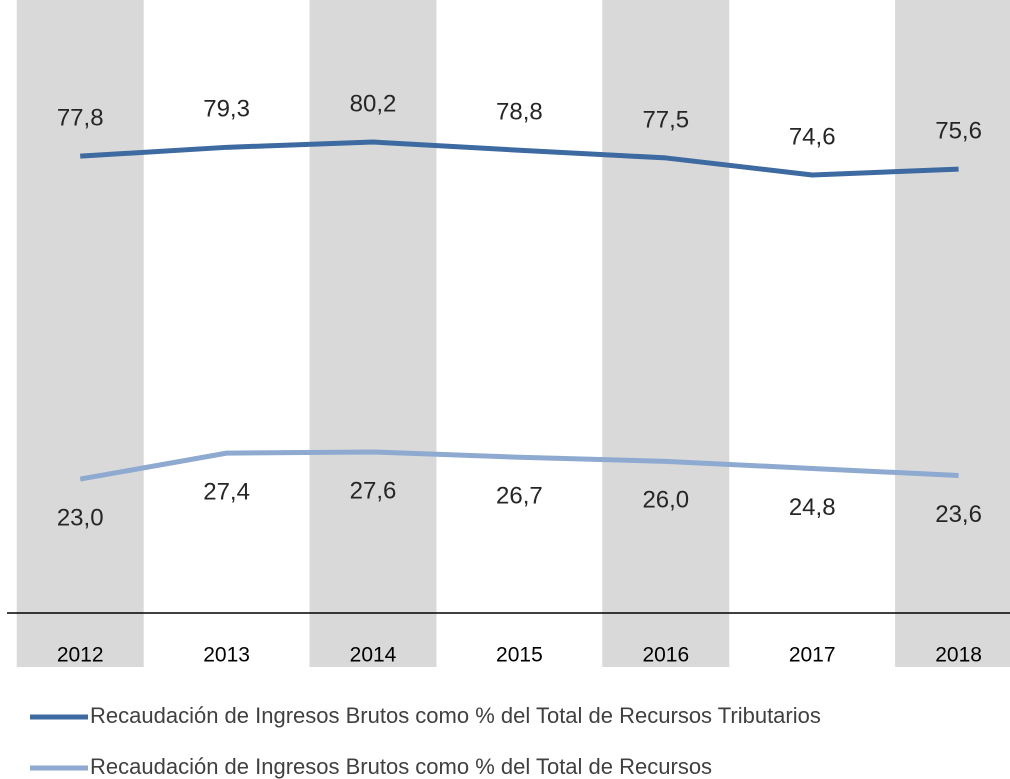 Image resolution: width=1010 pixels, height=779 pixels. Describe the element at coordinates (958, 130) in the screenshot. I see `data-label: 75,6` at that location.